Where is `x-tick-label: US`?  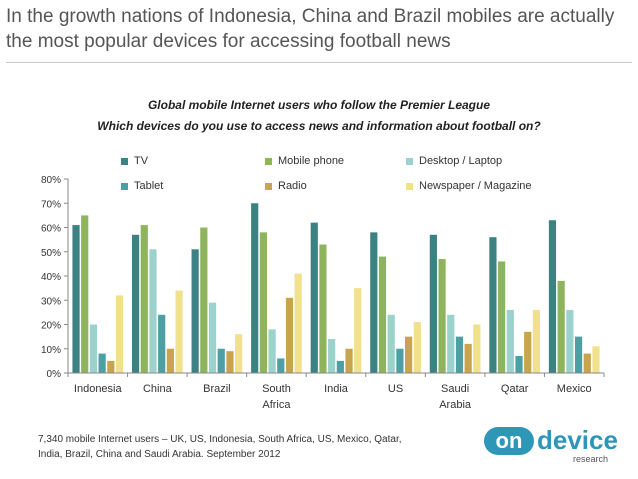 x-tick-label: US is located at coordinates (395, 389).